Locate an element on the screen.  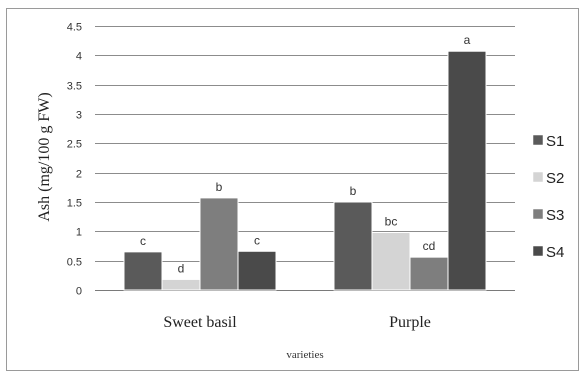
legend-label: S1 is located at coordinates (555, 141).